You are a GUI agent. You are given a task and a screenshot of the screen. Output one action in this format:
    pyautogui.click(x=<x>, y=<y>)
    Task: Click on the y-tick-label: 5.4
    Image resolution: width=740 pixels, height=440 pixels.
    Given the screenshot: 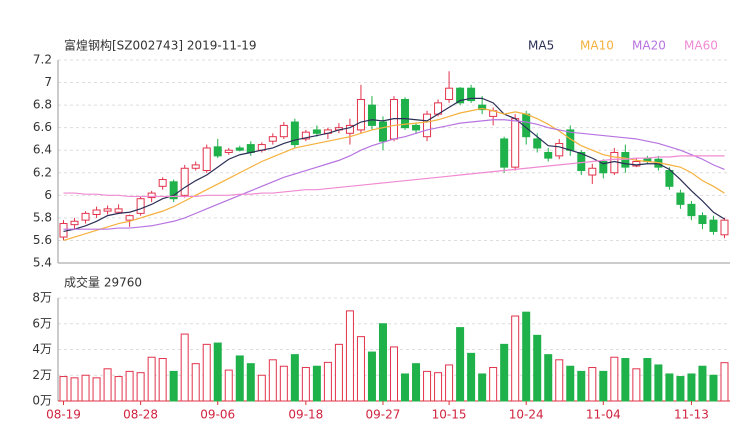 What is the action you would take?
    pyautogui.click(x=42, y=263)
    